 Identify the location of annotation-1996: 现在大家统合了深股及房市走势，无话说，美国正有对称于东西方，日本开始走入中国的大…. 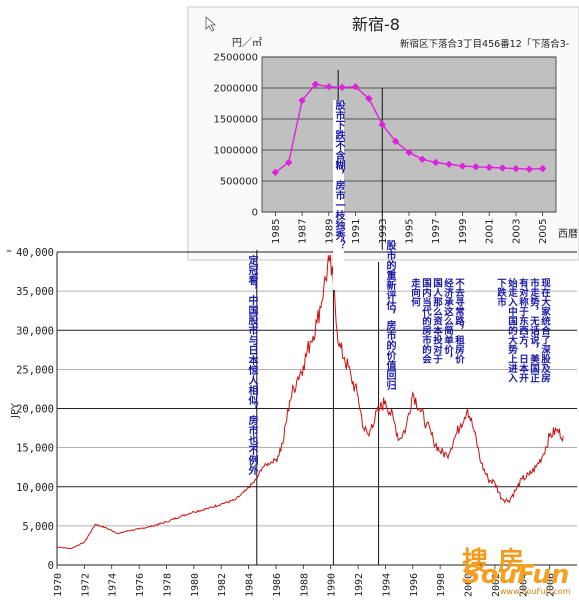
(522, 330).